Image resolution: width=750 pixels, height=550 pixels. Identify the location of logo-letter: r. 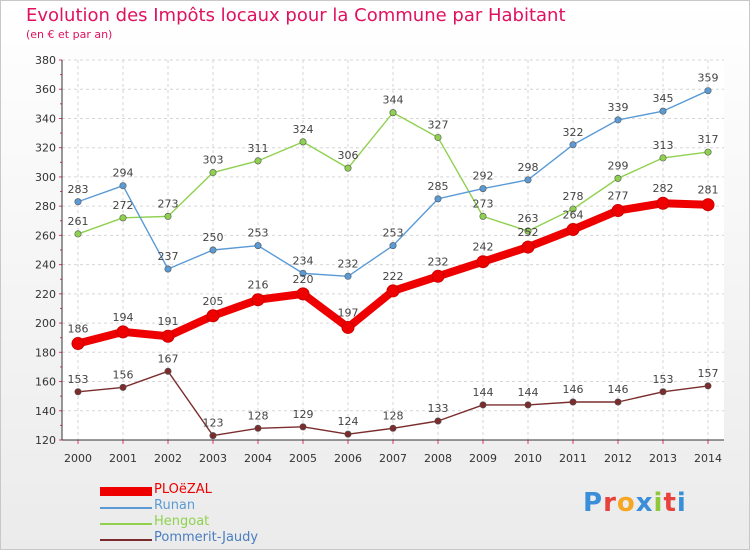
(610, 503).